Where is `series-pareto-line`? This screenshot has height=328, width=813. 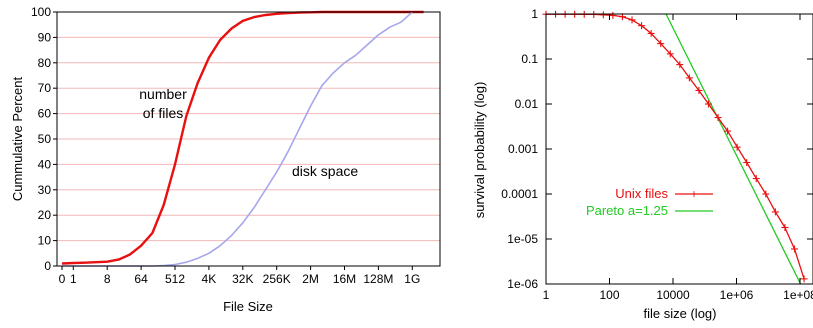 series-pareto-line is located at coordinates (733, 149).